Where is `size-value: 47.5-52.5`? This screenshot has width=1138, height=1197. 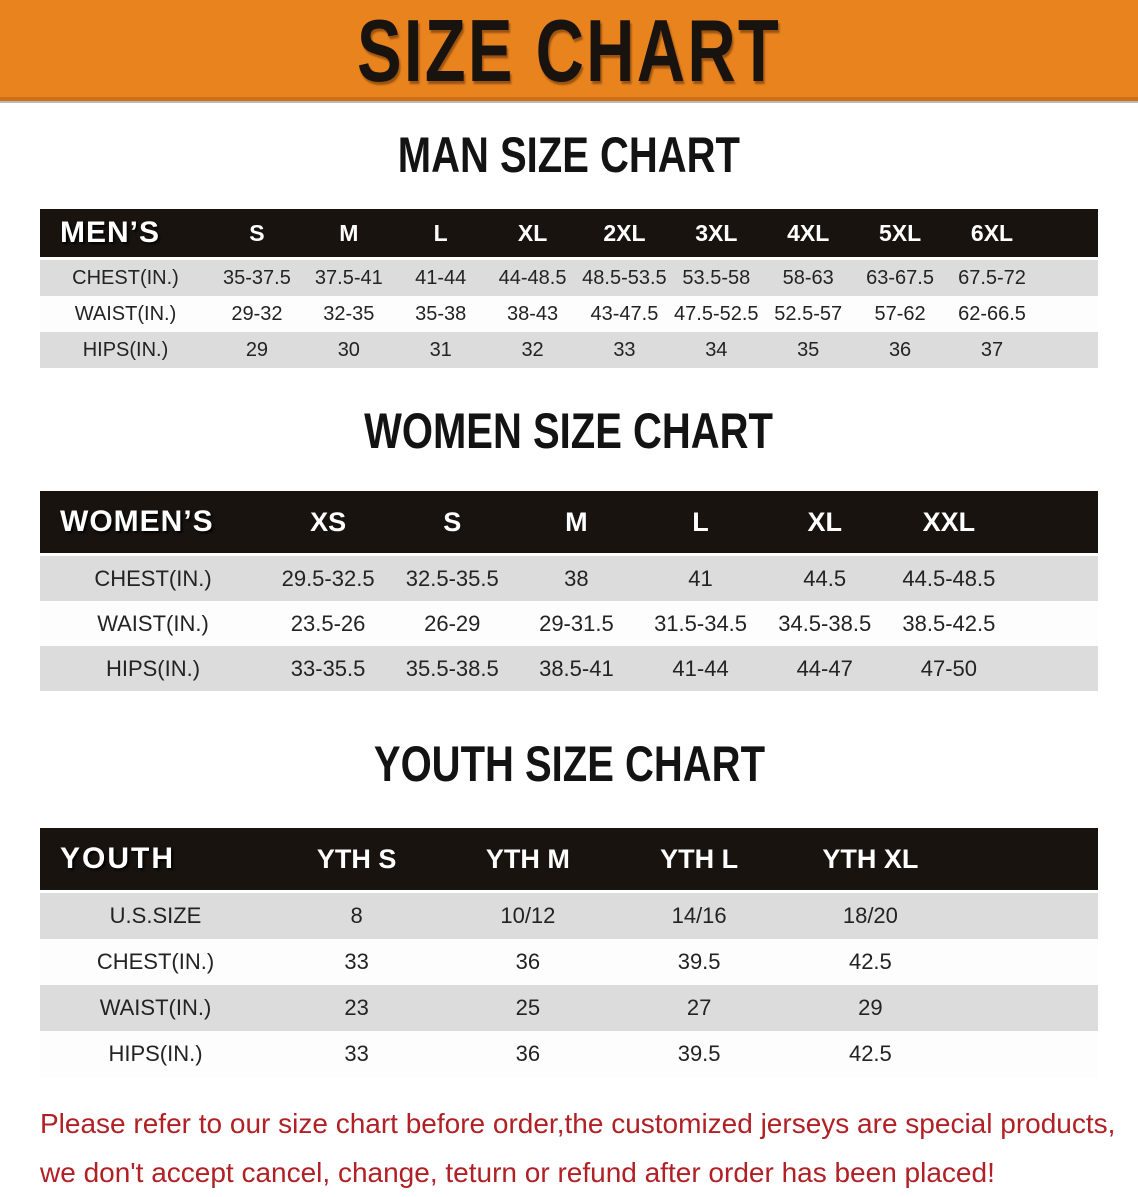
size-value: 47.5-52.5 is located at coordinates (716, 314).